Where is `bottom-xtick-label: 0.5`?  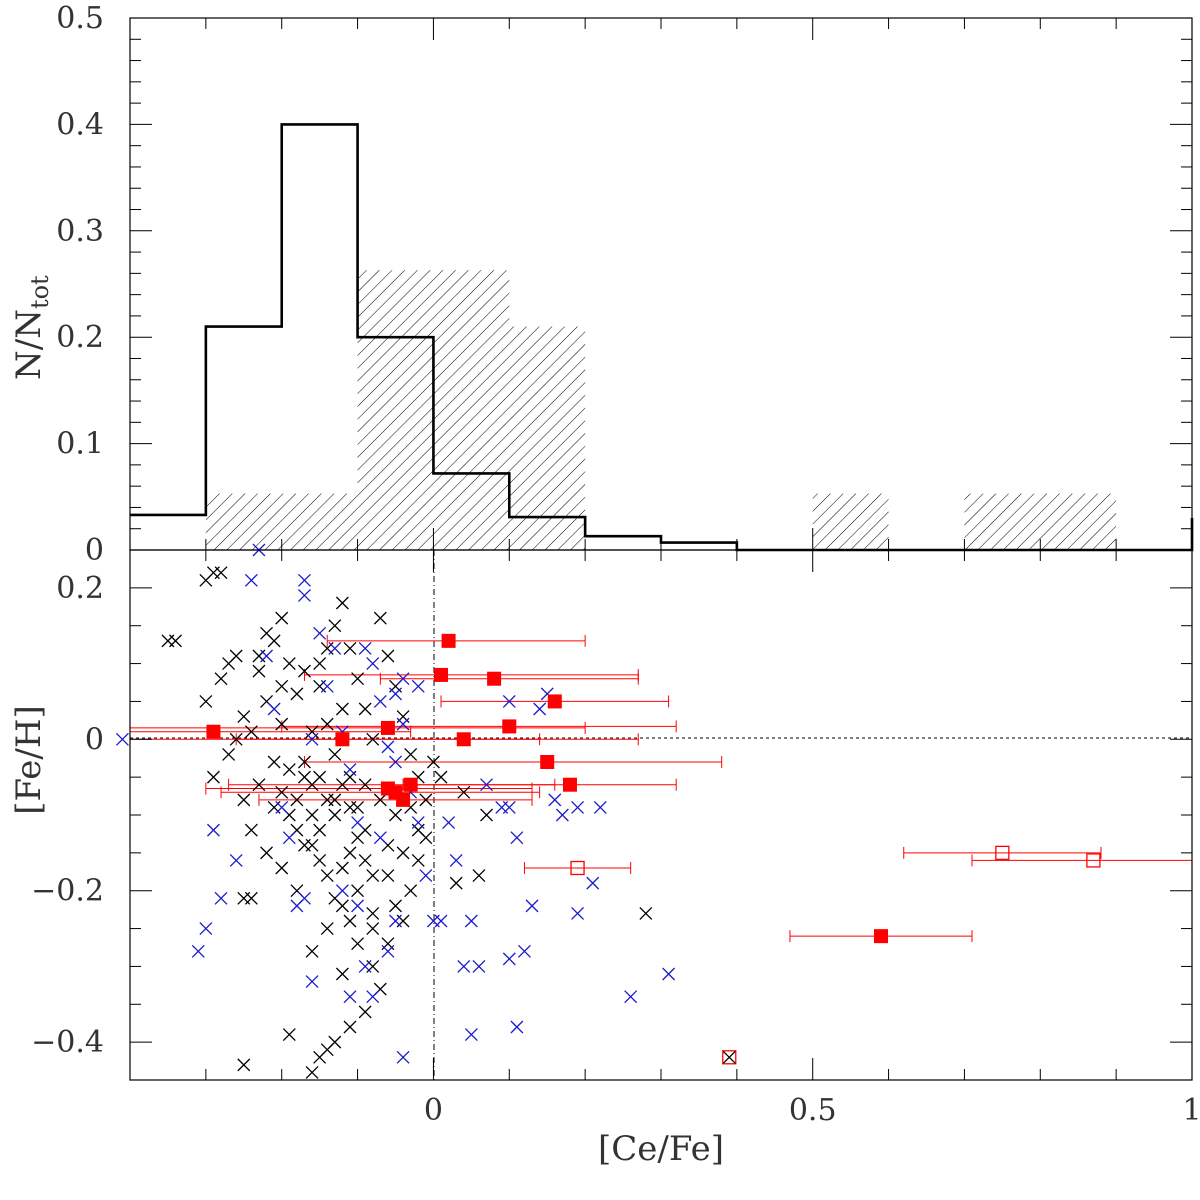
bottom-xtick-label: 0.5 is located at coordinates (813, 1110).